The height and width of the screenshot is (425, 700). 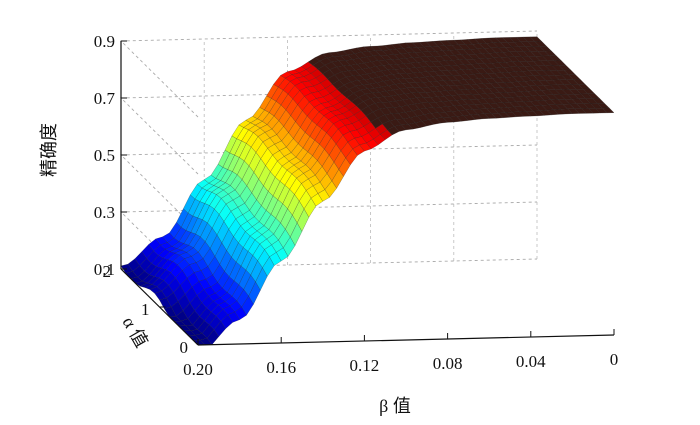 What do you see at coordinates (614, 359) in the screenshot?
I see `x-tick-label: 0` at bounding box center [614, 359].